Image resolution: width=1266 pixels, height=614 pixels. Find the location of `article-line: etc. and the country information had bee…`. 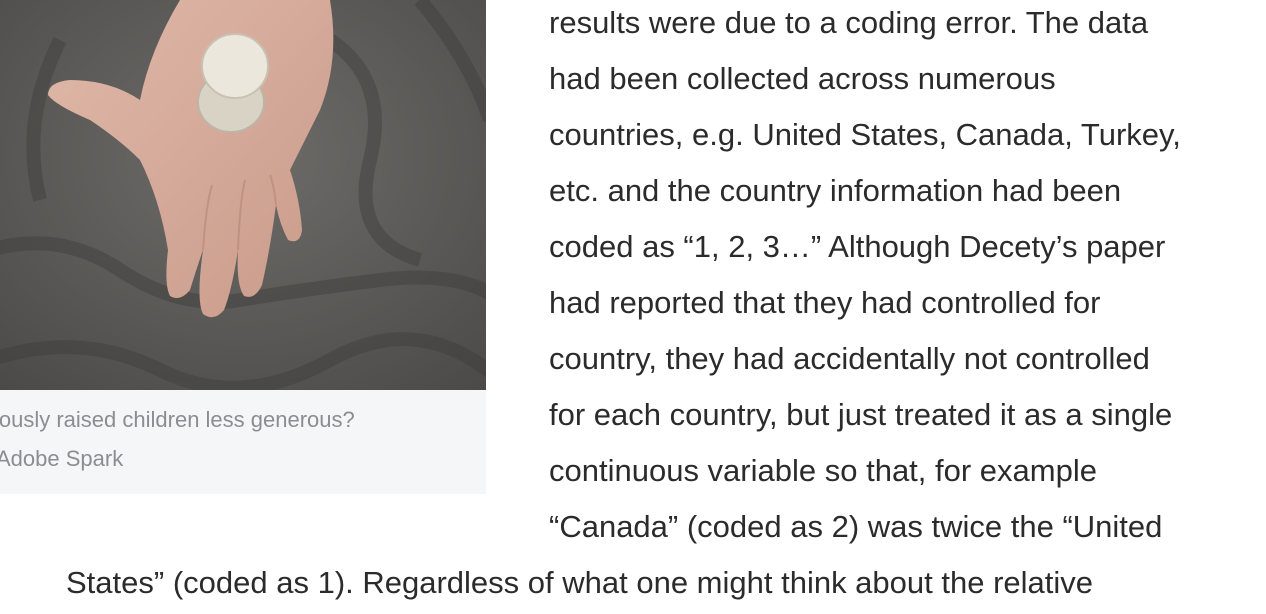

article-line: etc. and the country information had bee… is located at coordinates (835, 190).